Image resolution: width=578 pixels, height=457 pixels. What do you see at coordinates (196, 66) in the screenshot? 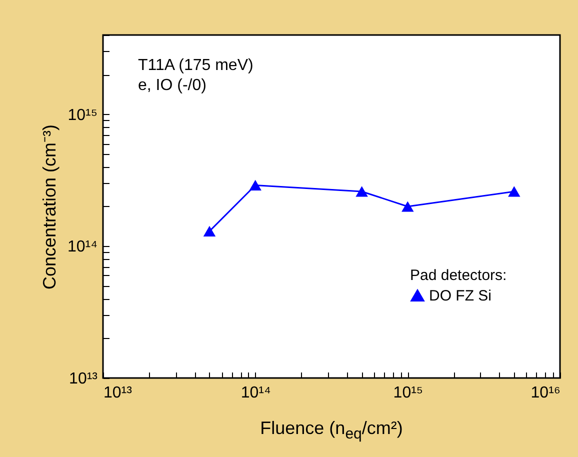
I see `annotation: T11A (175 meV)` at bounding box center [196, 66].